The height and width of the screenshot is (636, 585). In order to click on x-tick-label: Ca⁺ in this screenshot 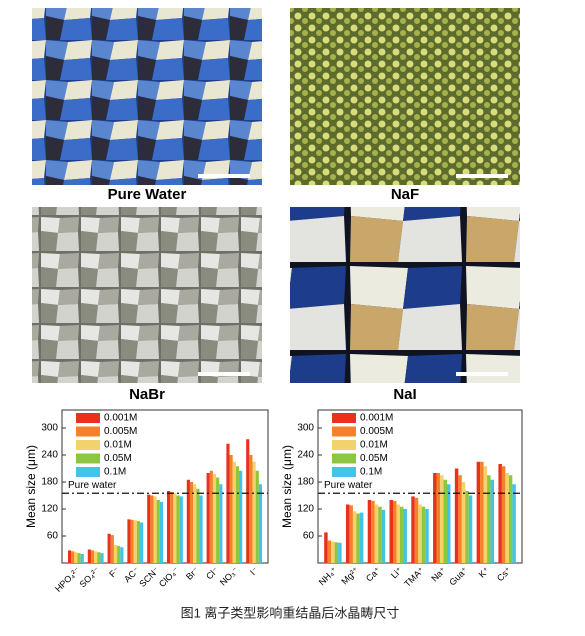, I will do `click(373, 574)`.